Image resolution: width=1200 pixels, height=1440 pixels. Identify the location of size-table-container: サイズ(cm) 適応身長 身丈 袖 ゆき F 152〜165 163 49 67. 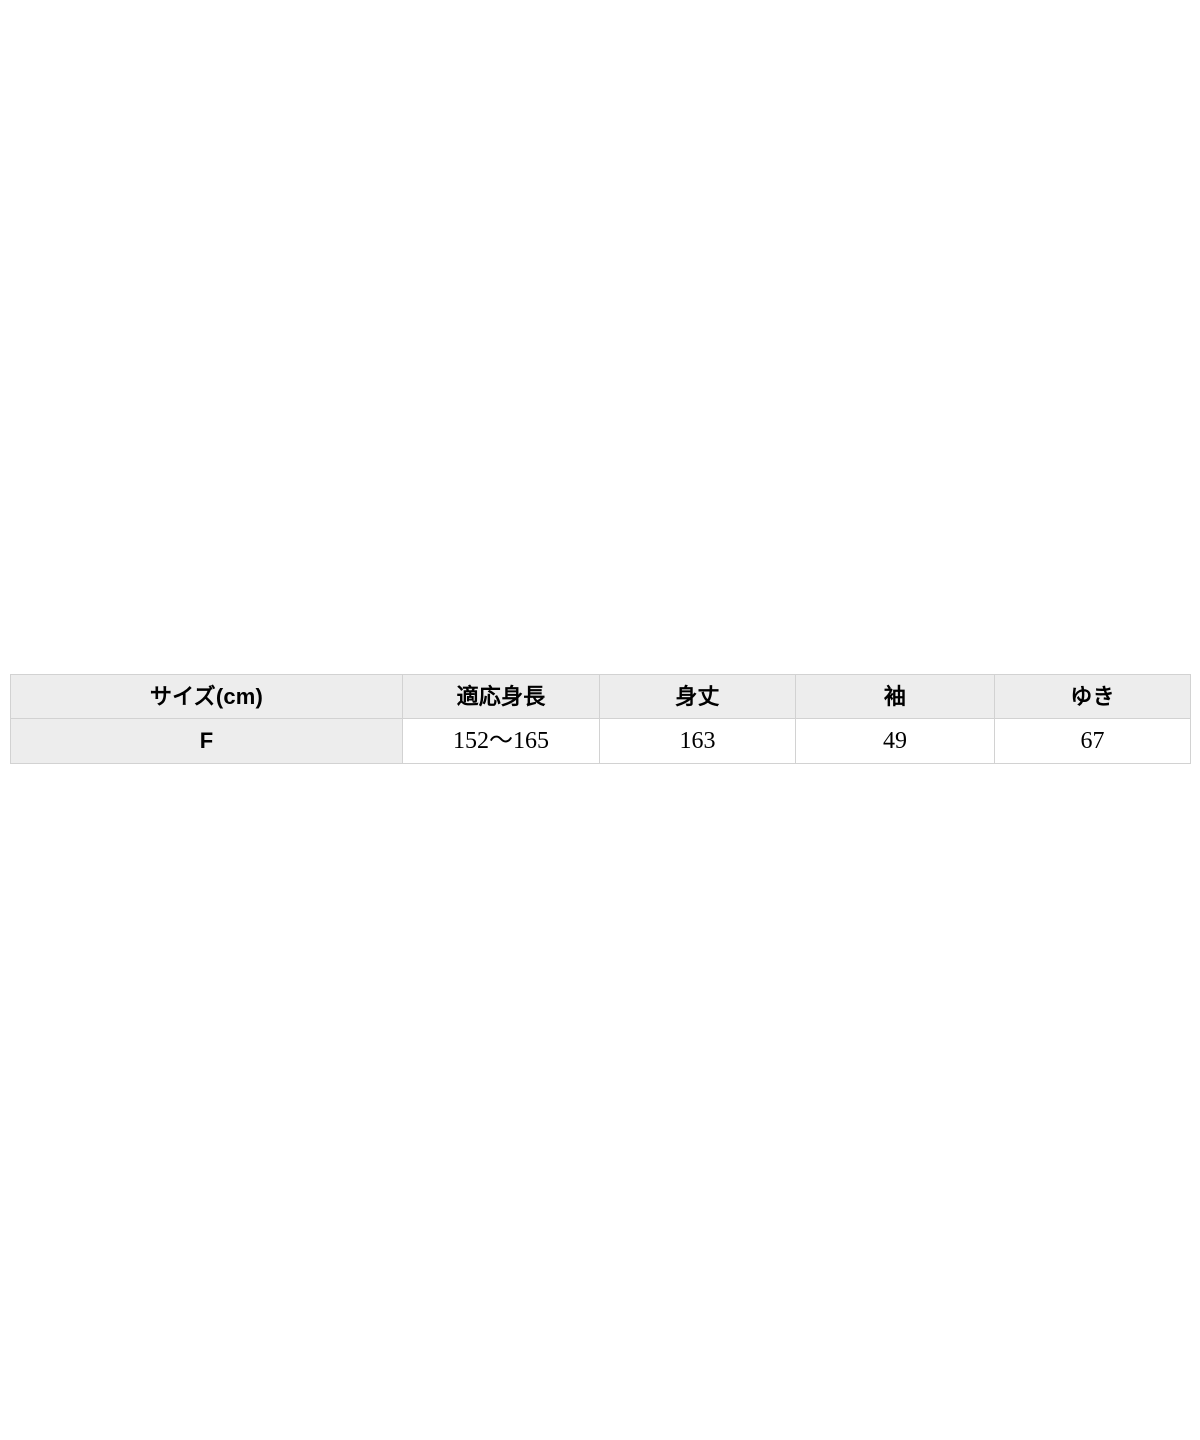
(600, 719).